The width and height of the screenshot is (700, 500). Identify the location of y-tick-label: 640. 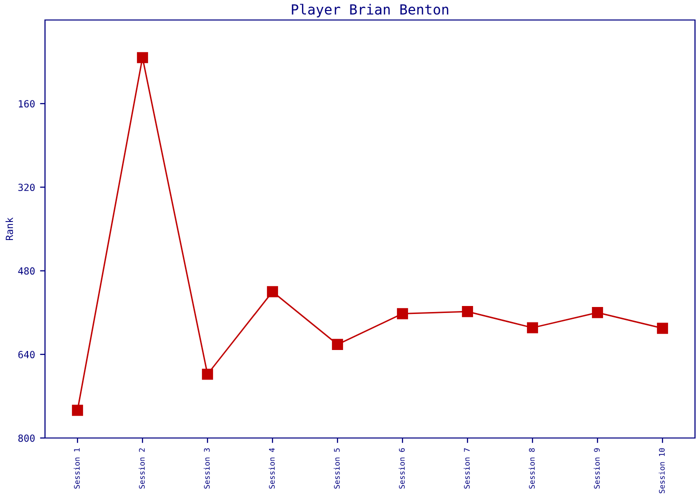
(26, 354).